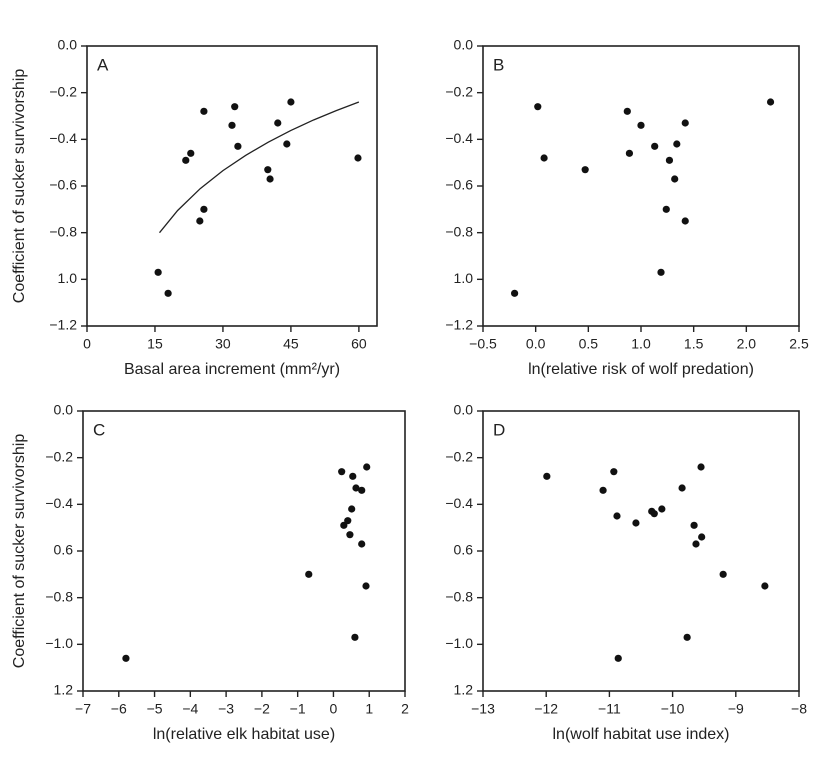 Image resolution: width=820 pixels, height=763 pixels. What do you see at coordinates (694, 344) in the screenshot?
I see `x-tick-label: 1.5` at bounding box center [694, 344].